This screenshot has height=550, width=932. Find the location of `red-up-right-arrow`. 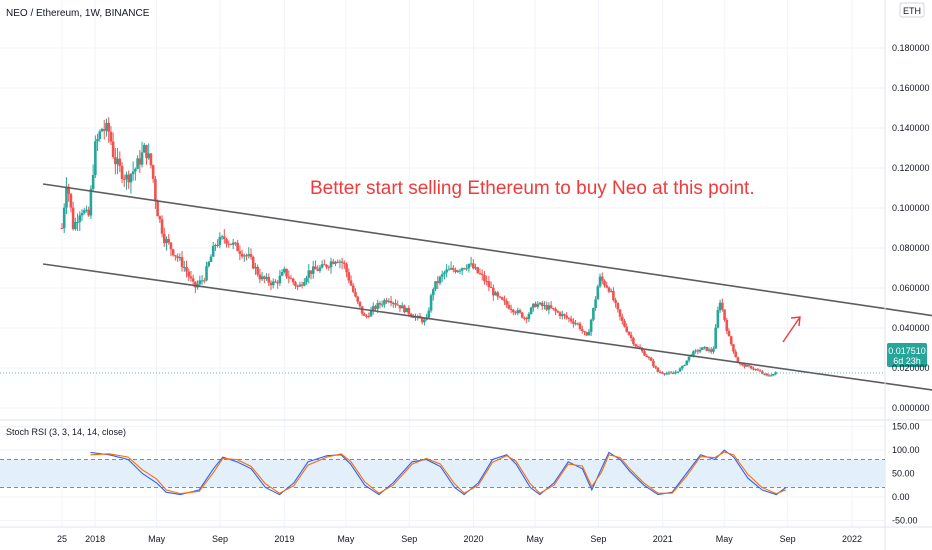

red-up-right-arrow is located at coordinates (791, 329).